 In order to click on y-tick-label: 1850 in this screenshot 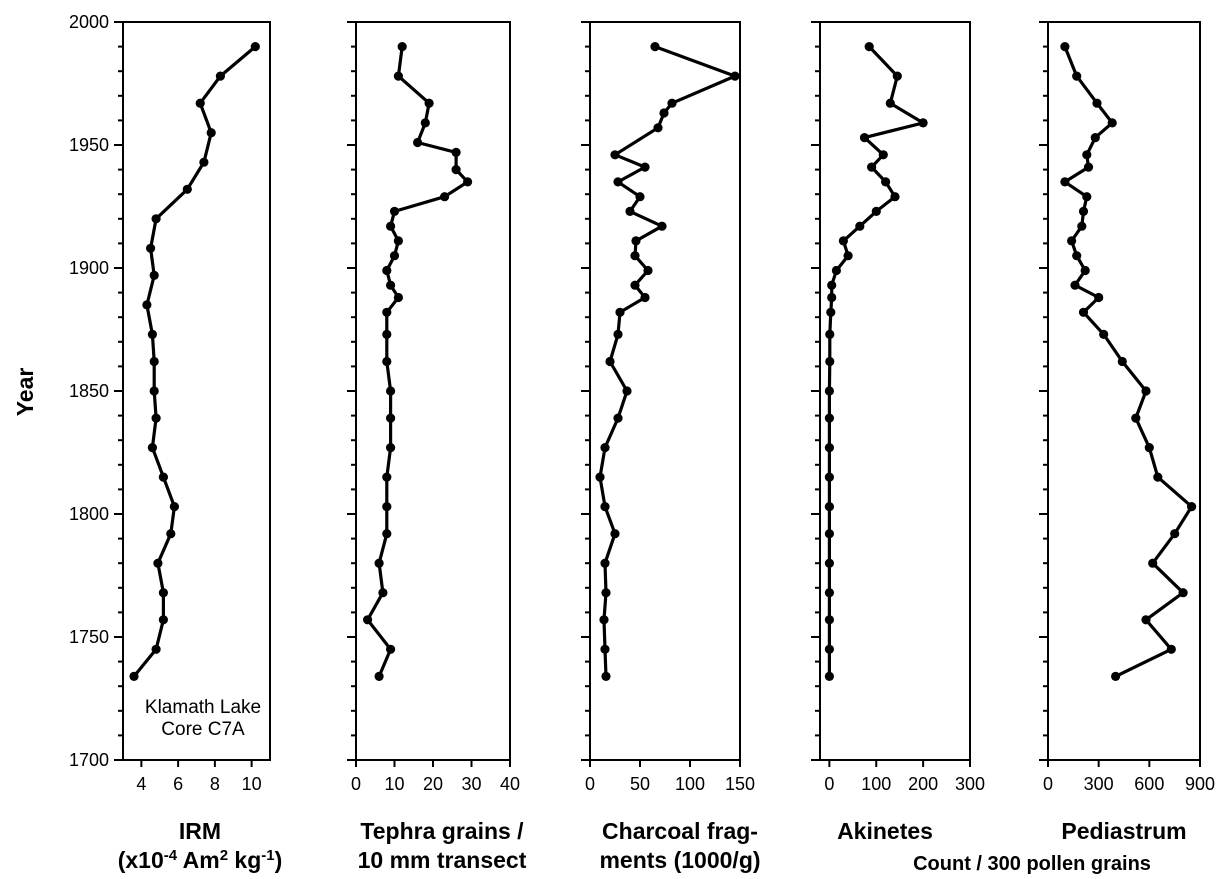, I will do `click(89, 391)`.